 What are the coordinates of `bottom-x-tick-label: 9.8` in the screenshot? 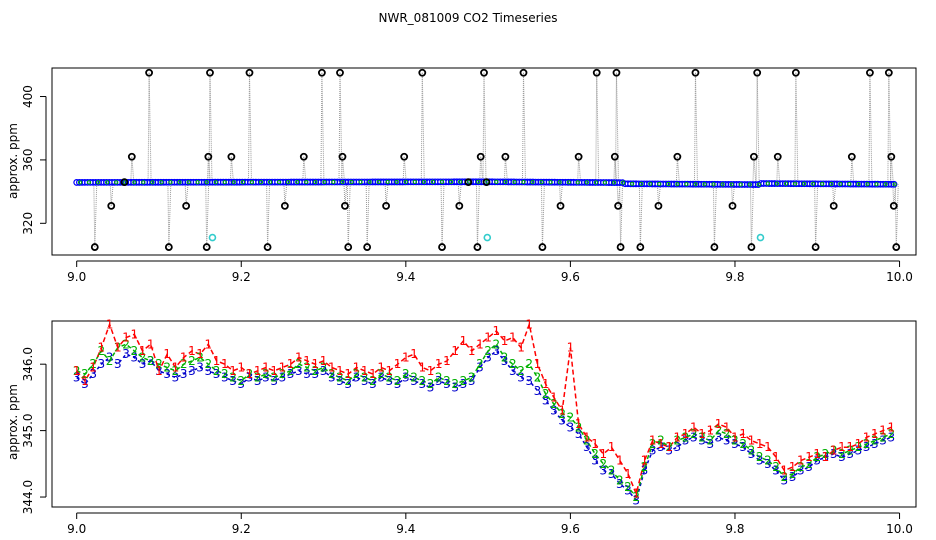 It's located at (734, 529).